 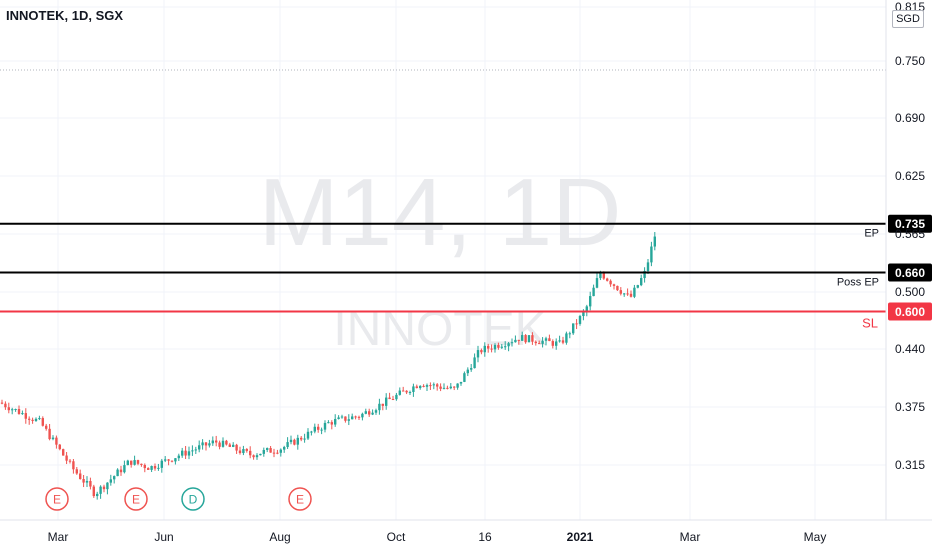 What do you see at coordinates (910, 273) in the screenshot?
I see `price-tag-label: 0.660` at bounding box center [910, 273].